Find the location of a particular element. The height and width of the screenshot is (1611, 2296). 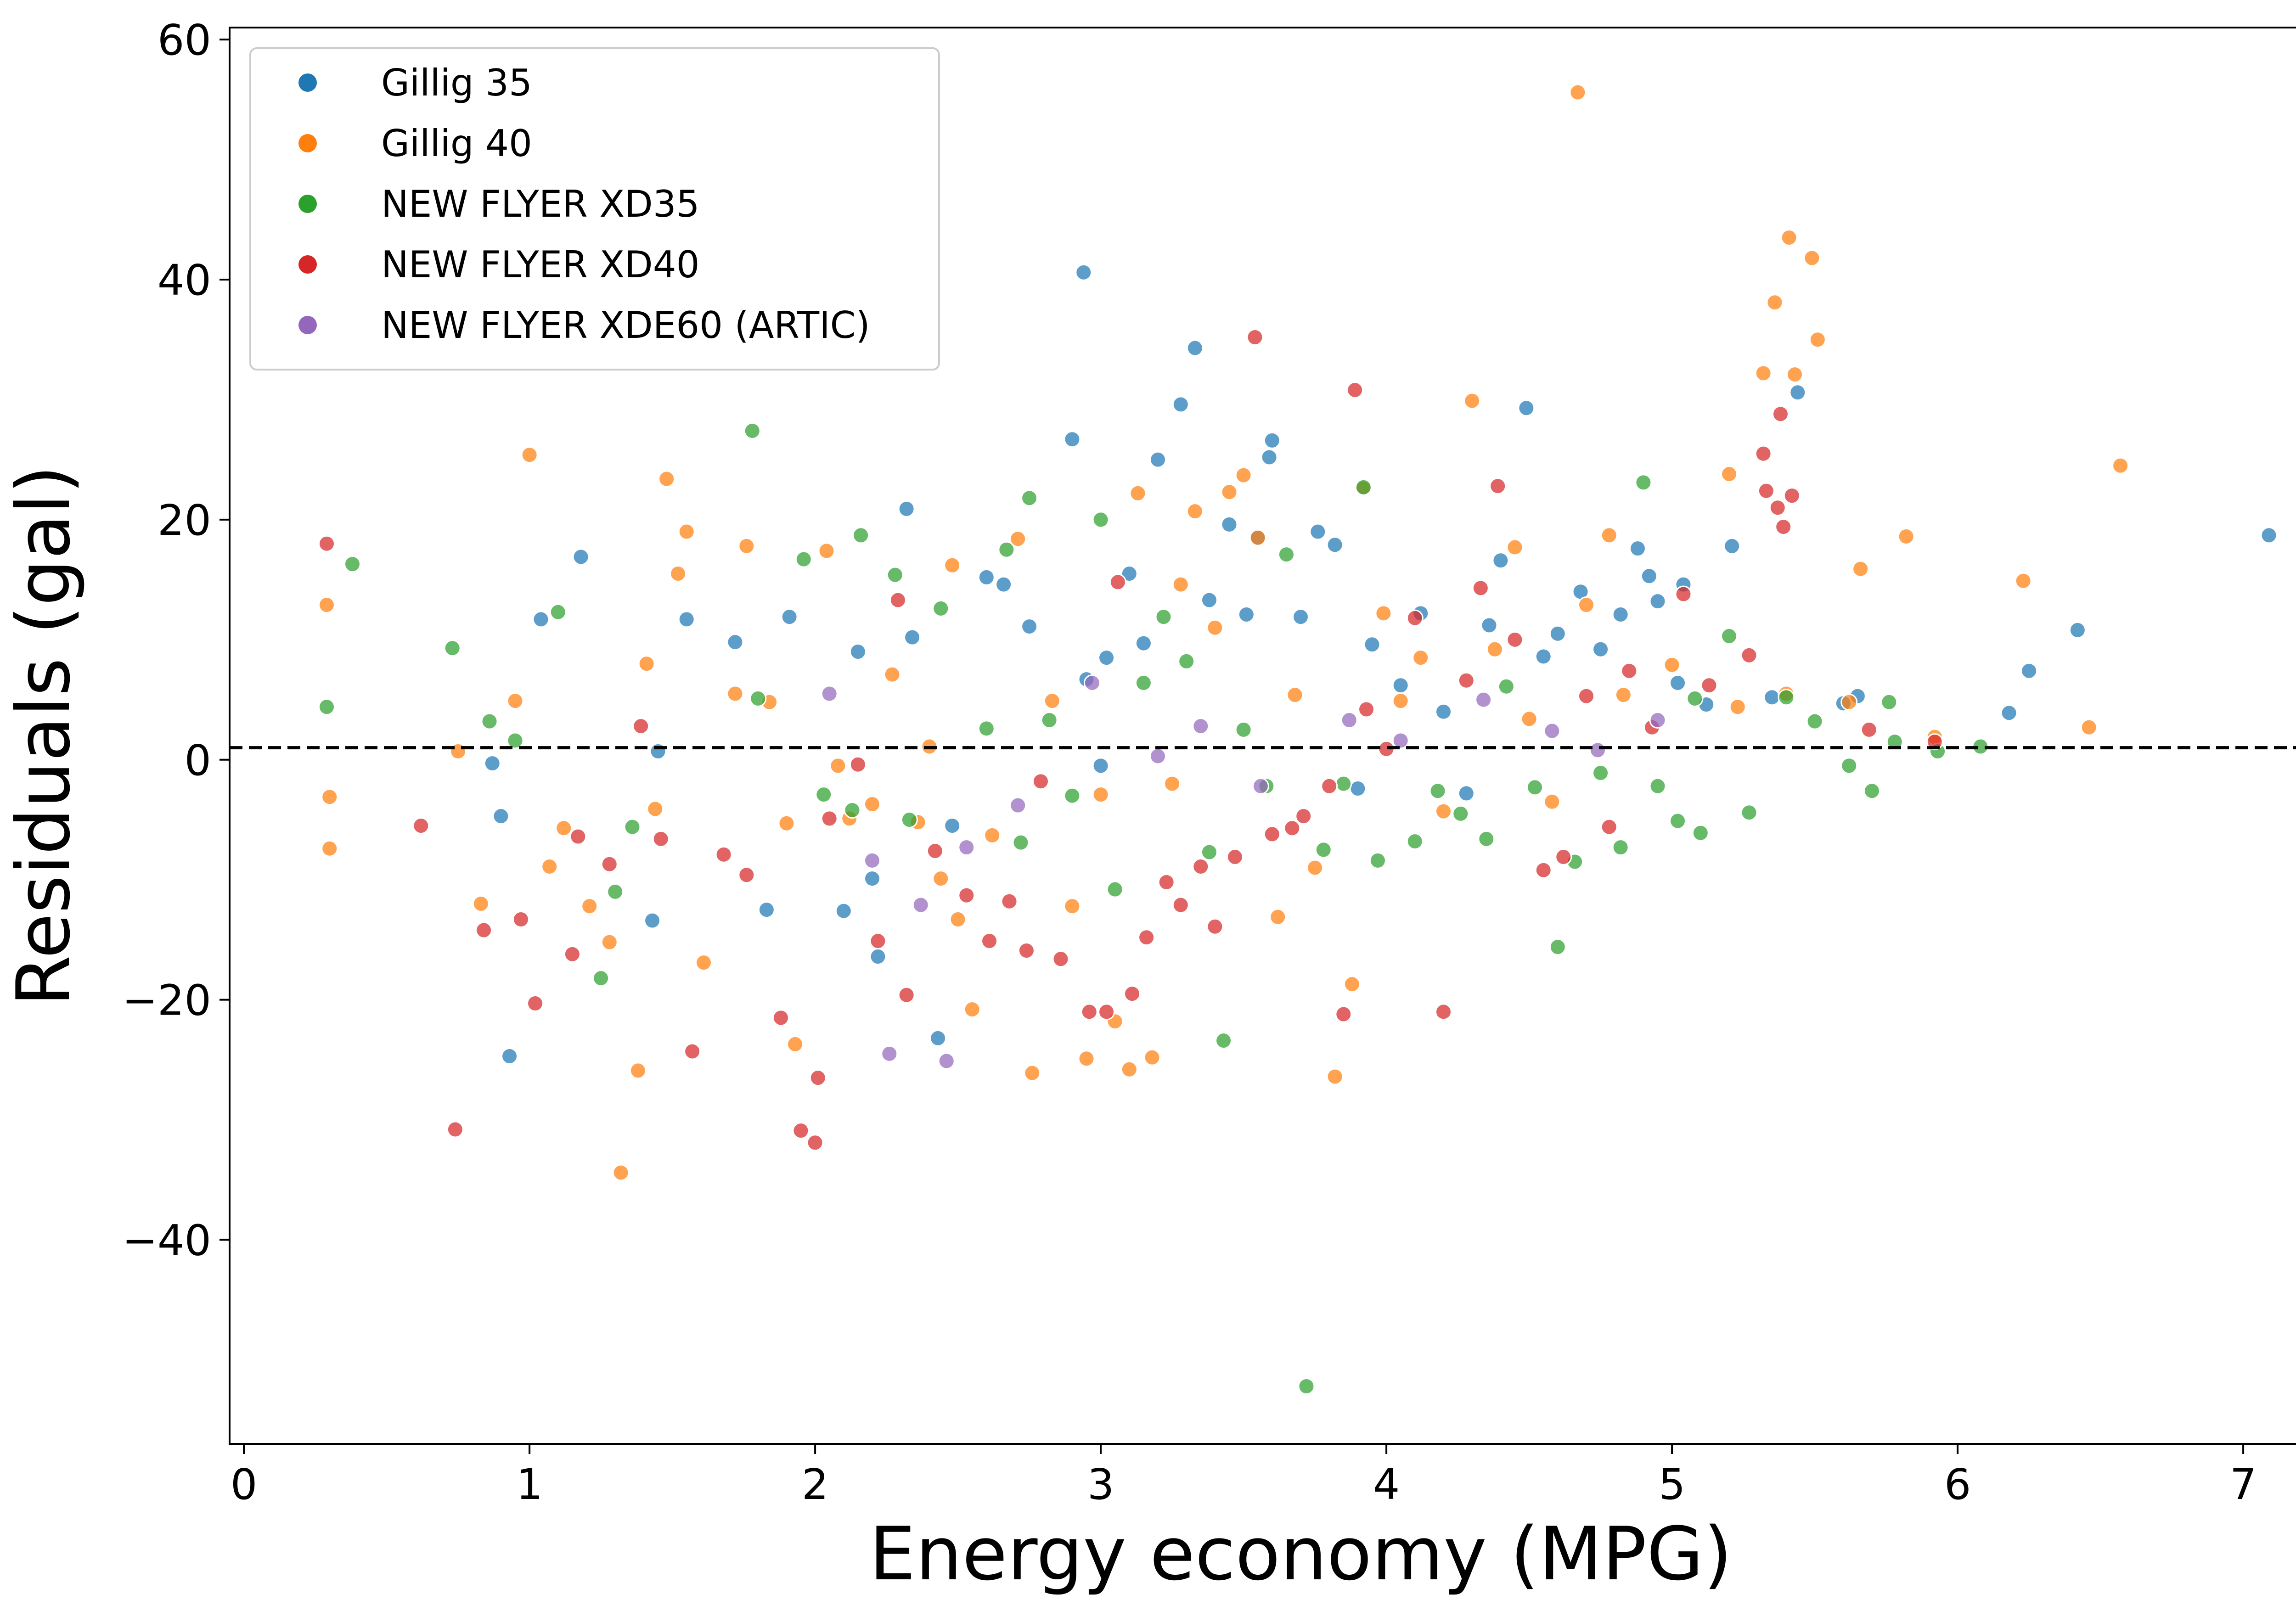

legend-marker-new-flyer-xd40 is located at coordinates (308, 265).